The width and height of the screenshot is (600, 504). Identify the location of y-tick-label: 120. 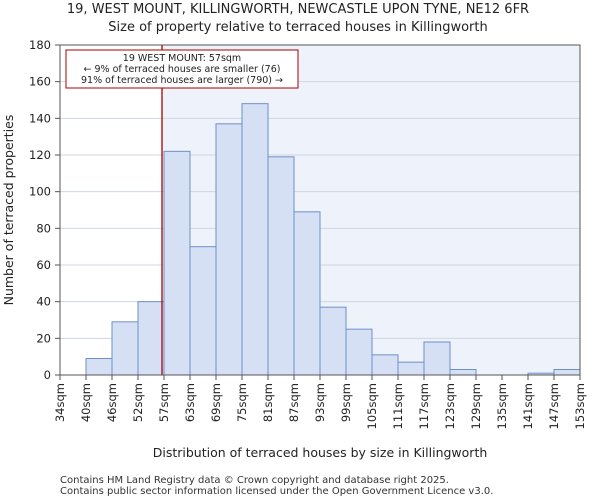
(40, 155).